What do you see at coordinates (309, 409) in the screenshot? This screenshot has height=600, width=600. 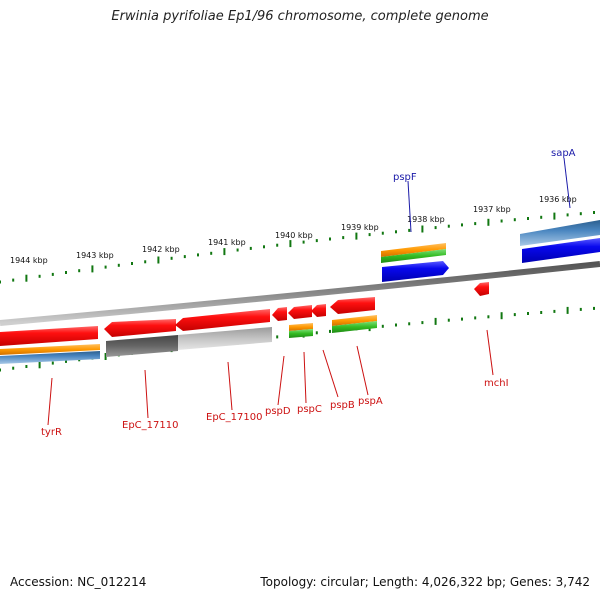 I see `gene-label-pspC: pspC` at bounding box center [309, 409].